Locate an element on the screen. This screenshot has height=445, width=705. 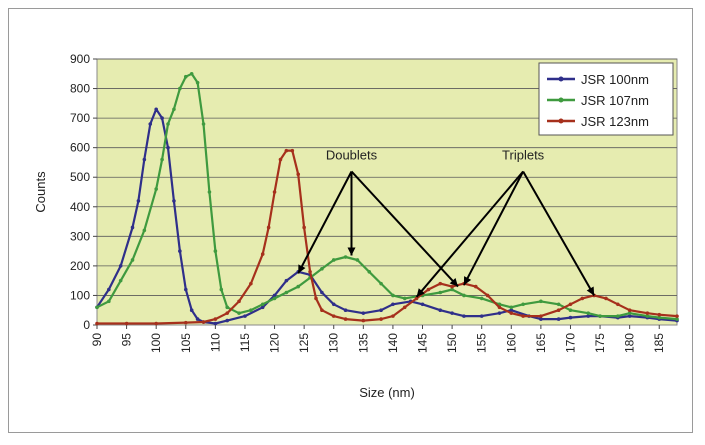
y-tick-label: 300 is located at coordinates (80, 236).